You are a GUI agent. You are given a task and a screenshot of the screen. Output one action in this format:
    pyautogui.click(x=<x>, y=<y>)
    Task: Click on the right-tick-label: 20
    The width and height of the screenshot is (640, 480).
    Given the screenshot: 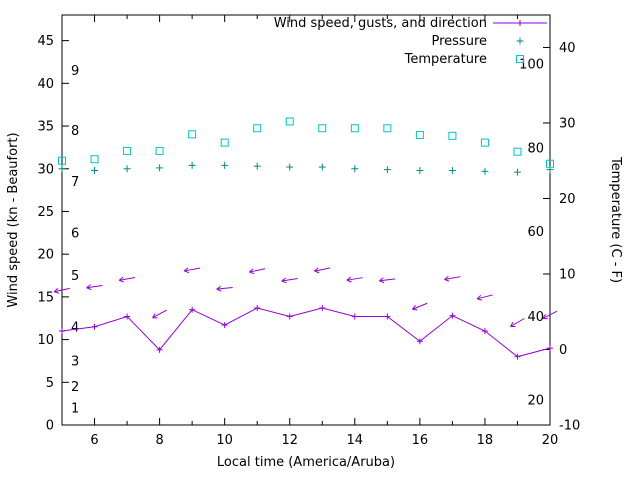 What is the action you would take?
    pyautogui.click(x=567, y=199)
    